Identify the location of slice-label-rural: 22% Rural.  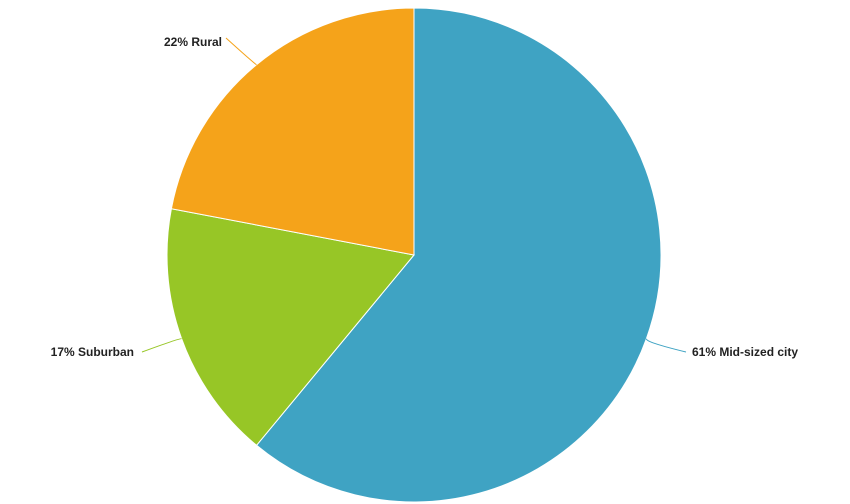
(193, 42).